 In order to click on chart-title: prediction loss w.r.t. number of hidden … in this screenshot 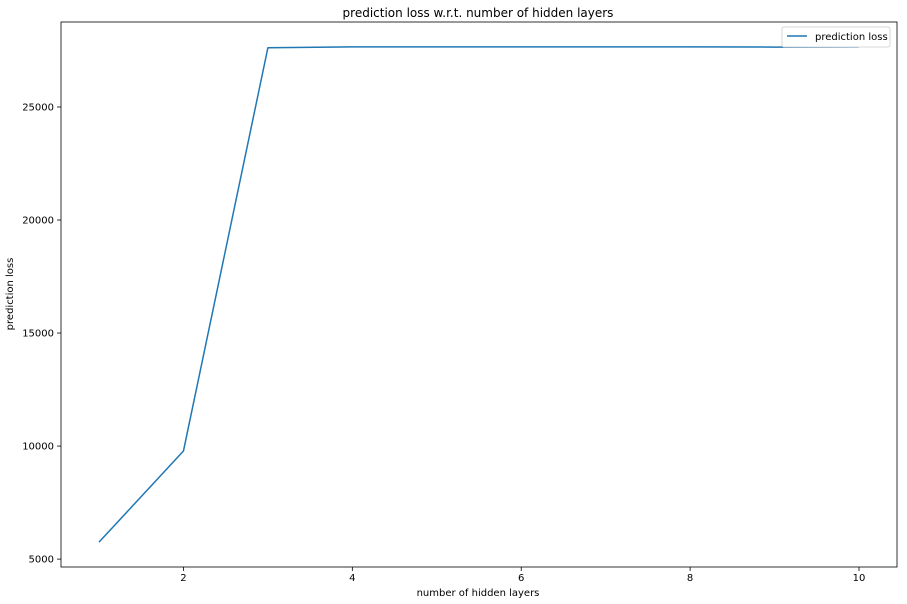, I will do `click(478, 13)`.